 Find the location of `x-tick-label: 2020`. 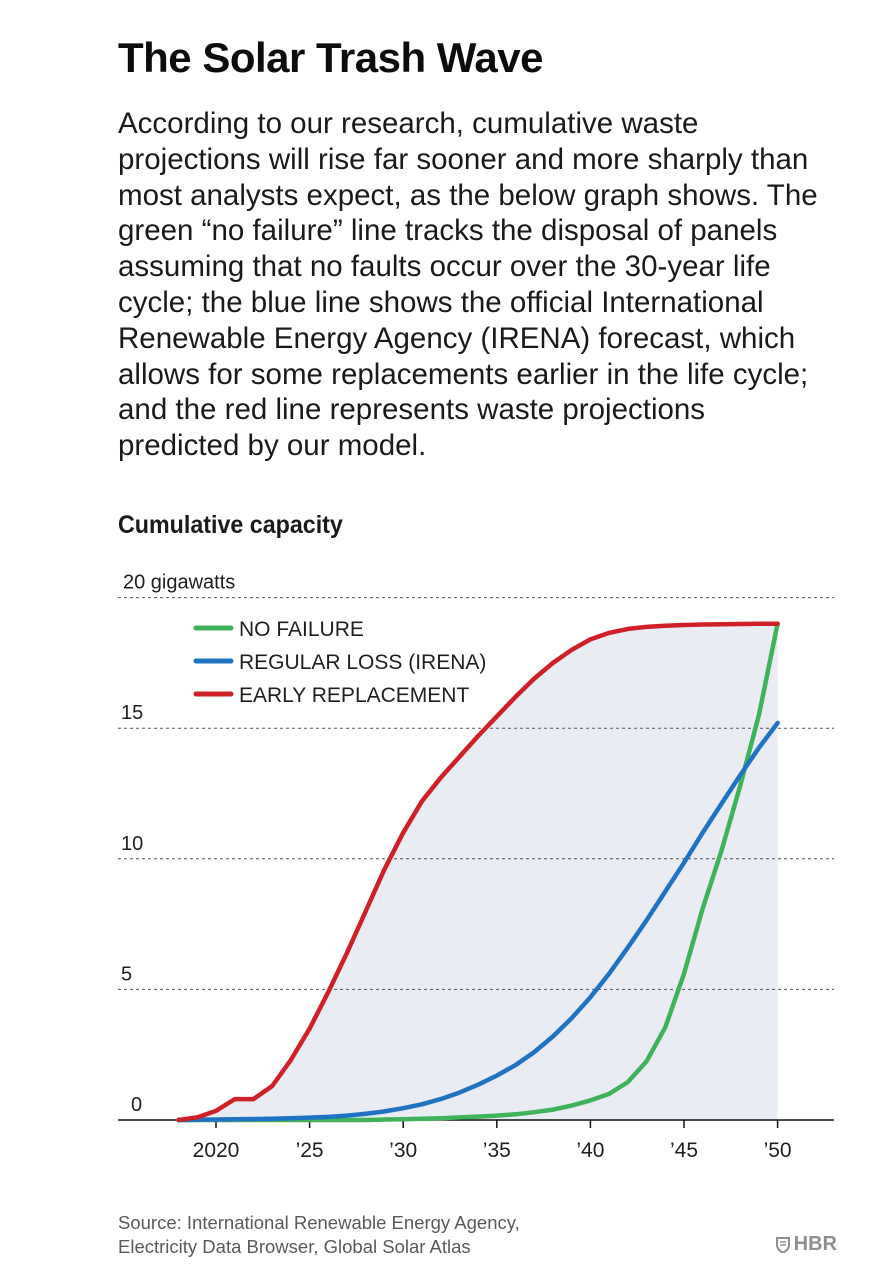

x-tick-label: 2020 is located at coordinates (216, 1150).